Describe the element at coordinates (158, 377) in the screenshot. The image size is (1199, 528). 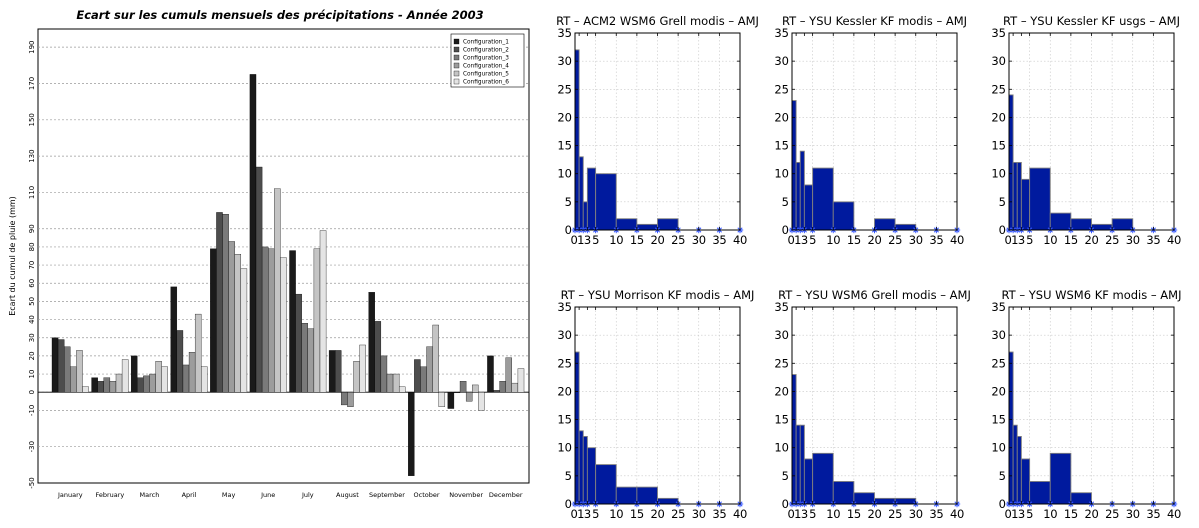
I see `bar-configuration-5-march` at that location.